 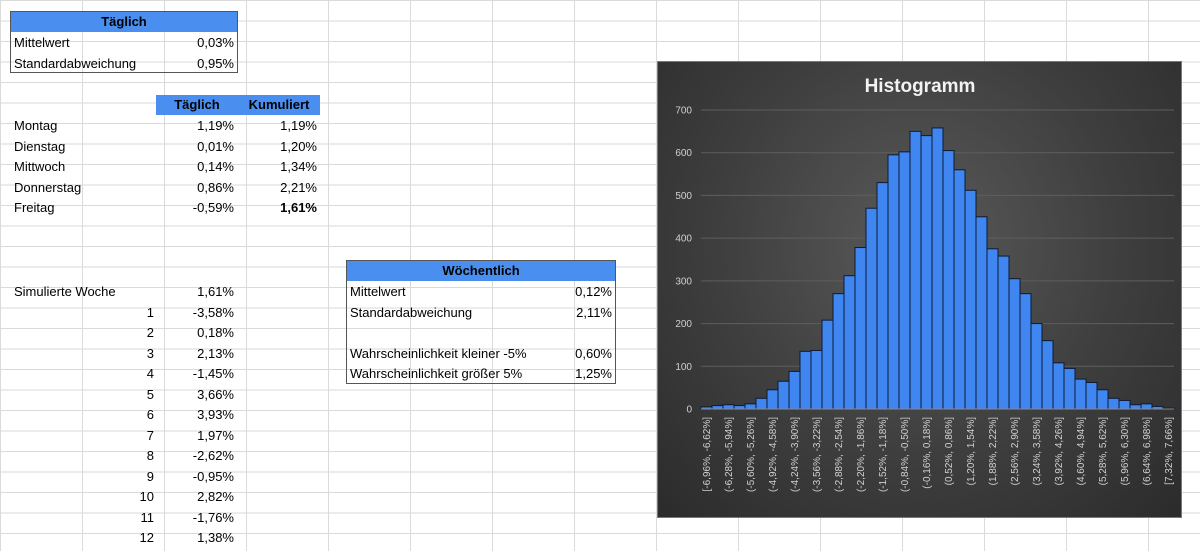 I want to click on simulation-index-cell: 4, so click(x=150, y=373).